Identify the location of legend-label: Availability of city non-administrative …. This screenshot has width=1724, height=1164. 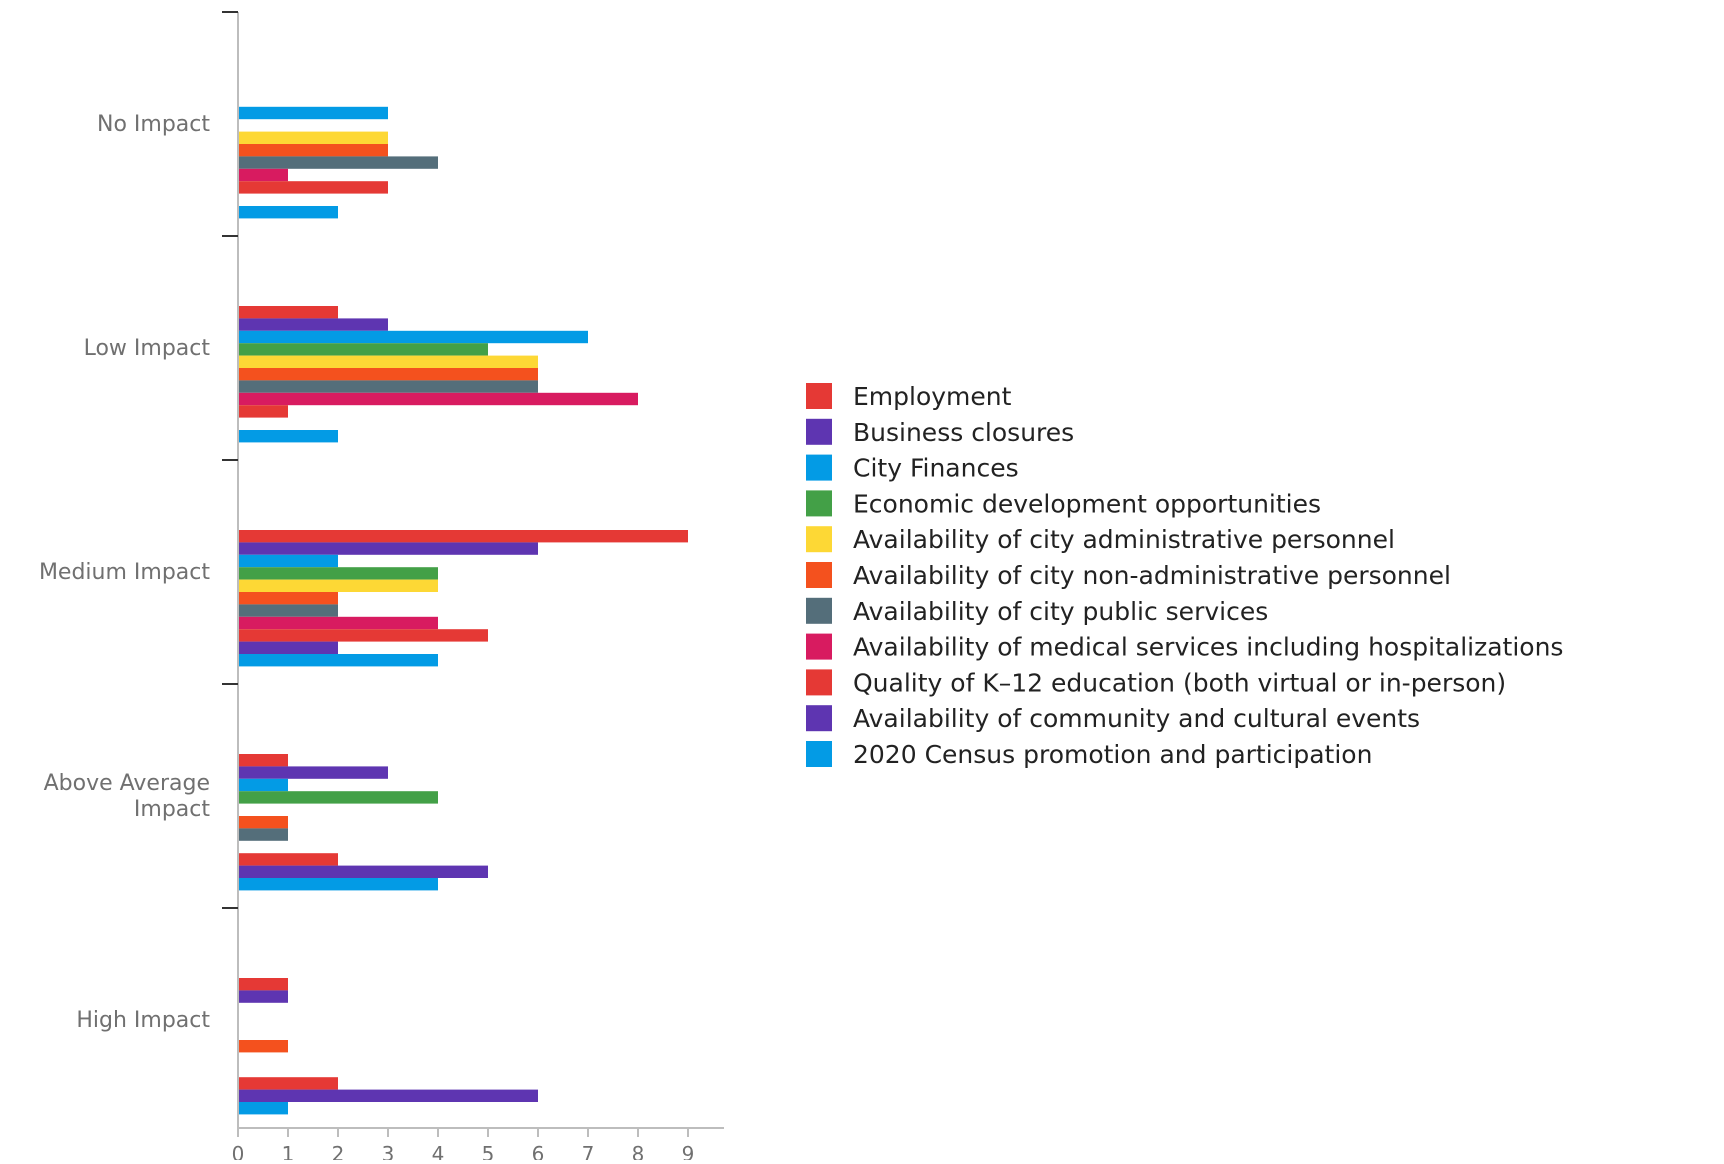
(1152, 575).